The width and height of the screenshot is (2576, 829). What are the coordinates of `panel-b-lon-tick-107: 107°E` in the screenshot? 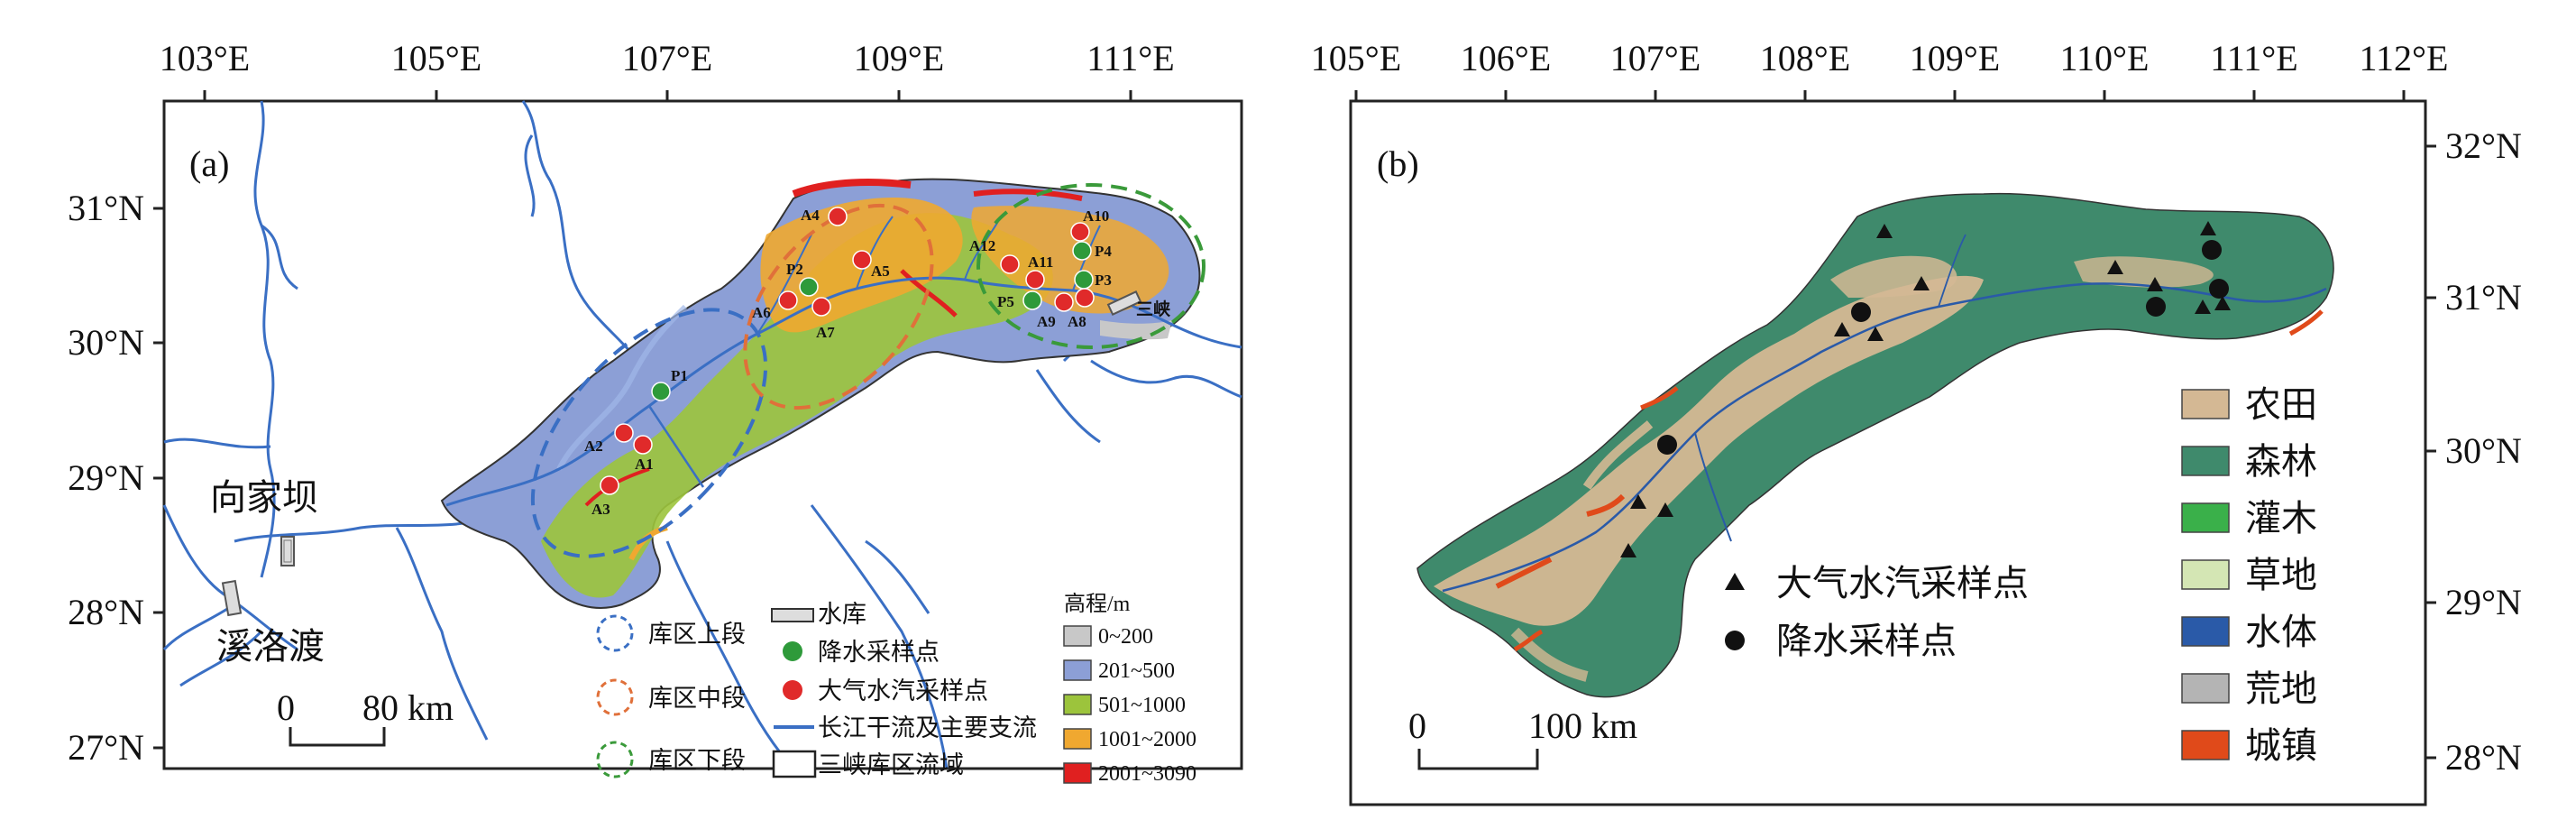 It's located at (1655, 58).